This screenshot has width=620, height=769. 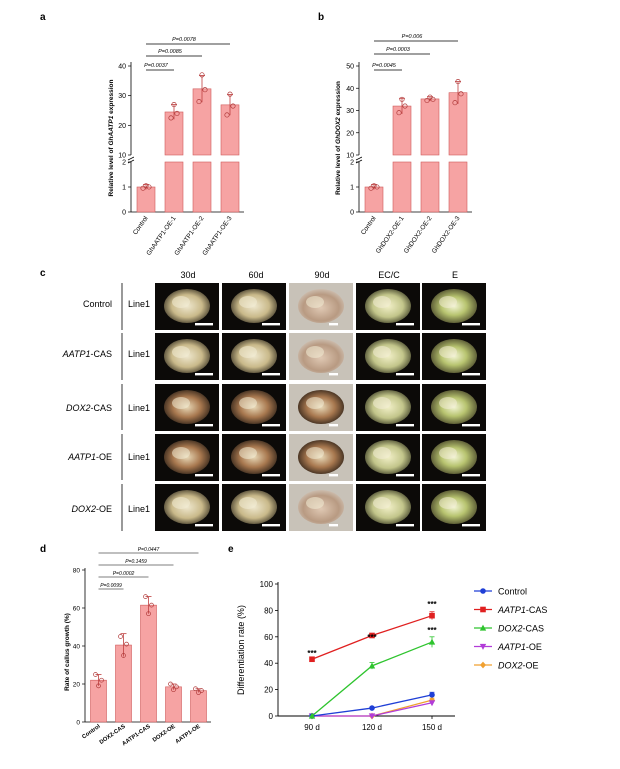 I want to click on legend-label: DOX2-CAS, so click(x=521, y=629).